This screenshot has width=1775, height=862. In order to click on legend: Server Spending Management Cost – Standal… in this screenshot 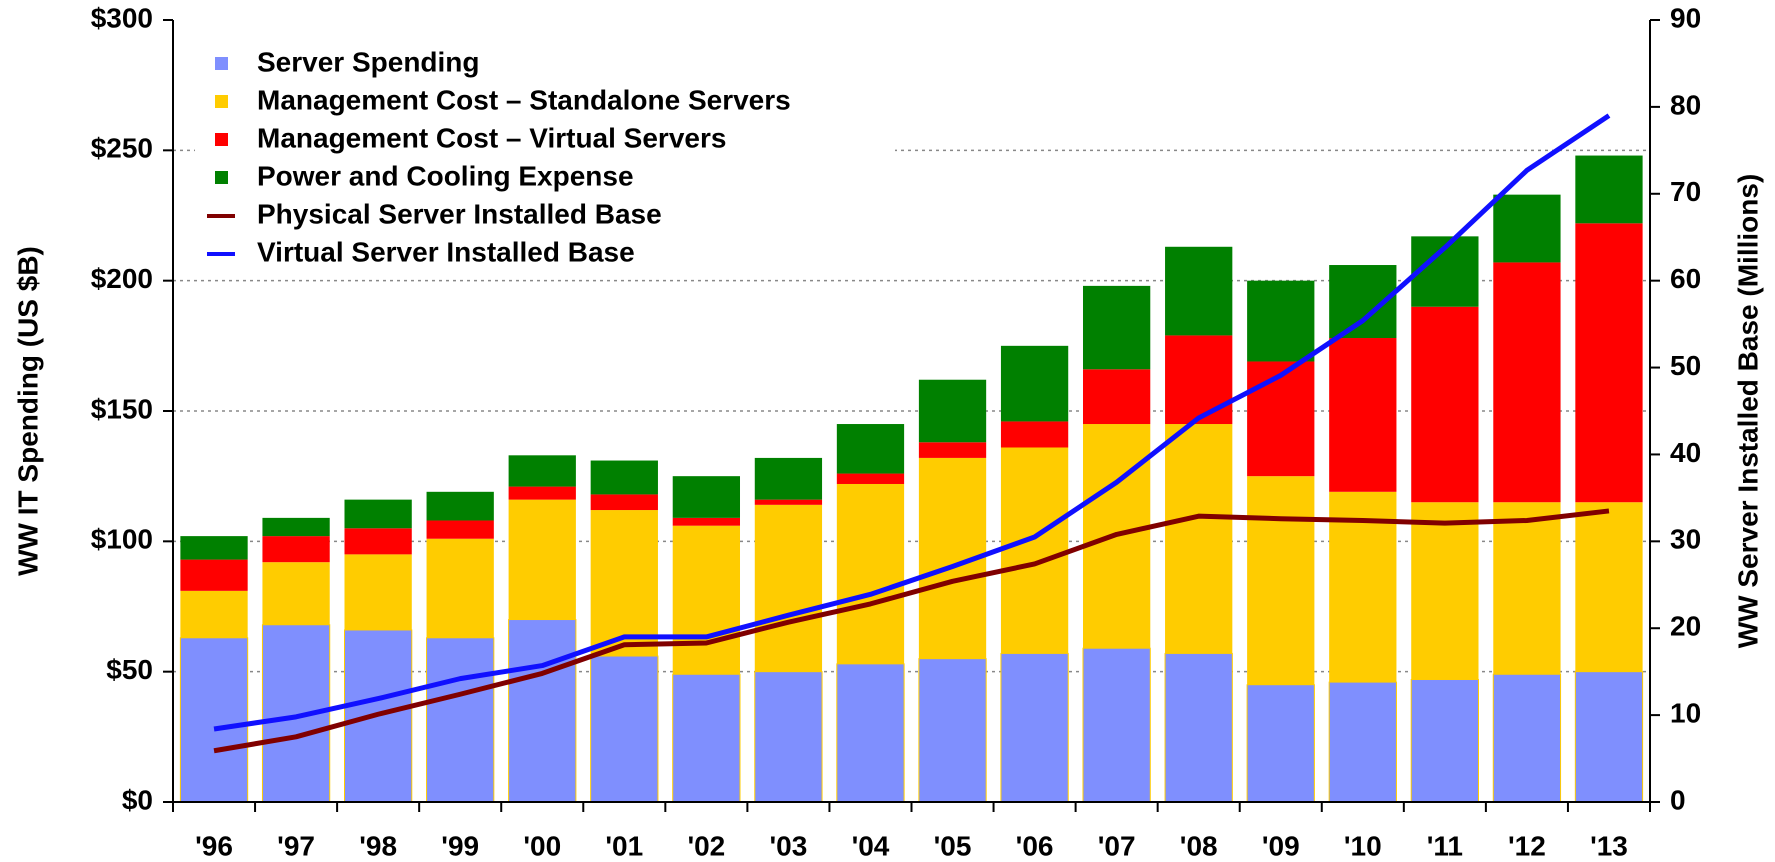, I will do `click(545, 159)`.